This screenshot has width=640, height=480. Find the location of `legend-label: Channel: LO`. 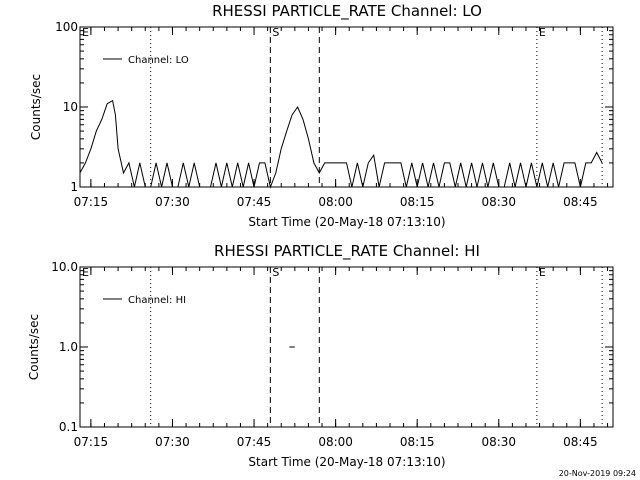

legend-label: Channel: LO is located at coordinates (158, 60).